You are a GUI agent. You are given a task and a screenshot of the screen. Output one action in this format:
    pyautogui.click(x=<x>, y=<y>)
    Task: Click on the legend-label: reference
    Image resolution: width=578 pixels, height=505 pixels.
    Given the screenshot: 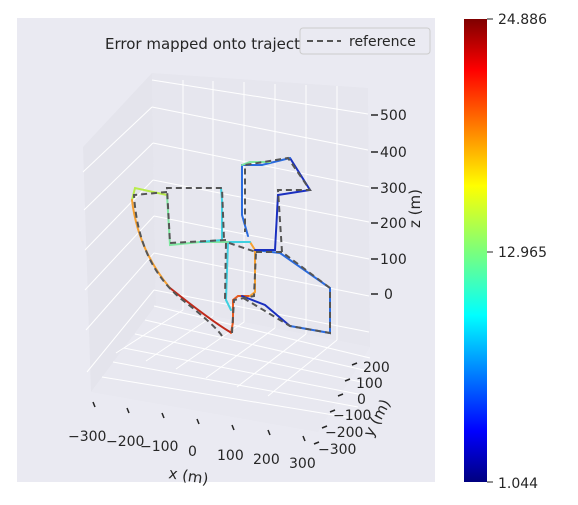 What is the action you would take?
    pyautogui.click(x=382, y=42)
    